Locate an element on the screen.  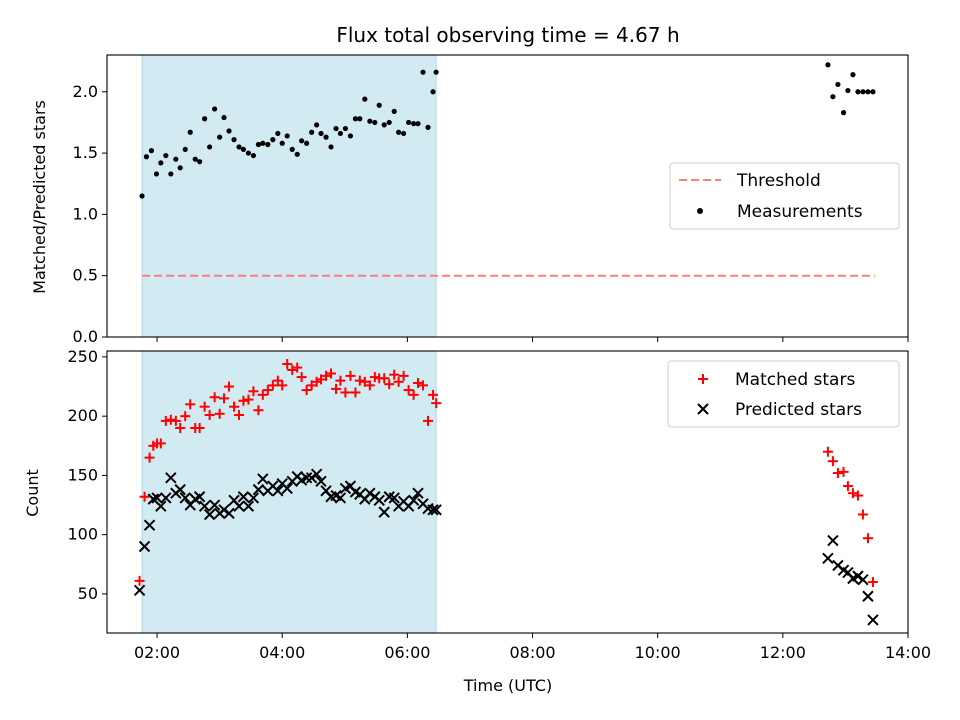
bottom-y-axis-label: Count is located at coordinates (32, 493).